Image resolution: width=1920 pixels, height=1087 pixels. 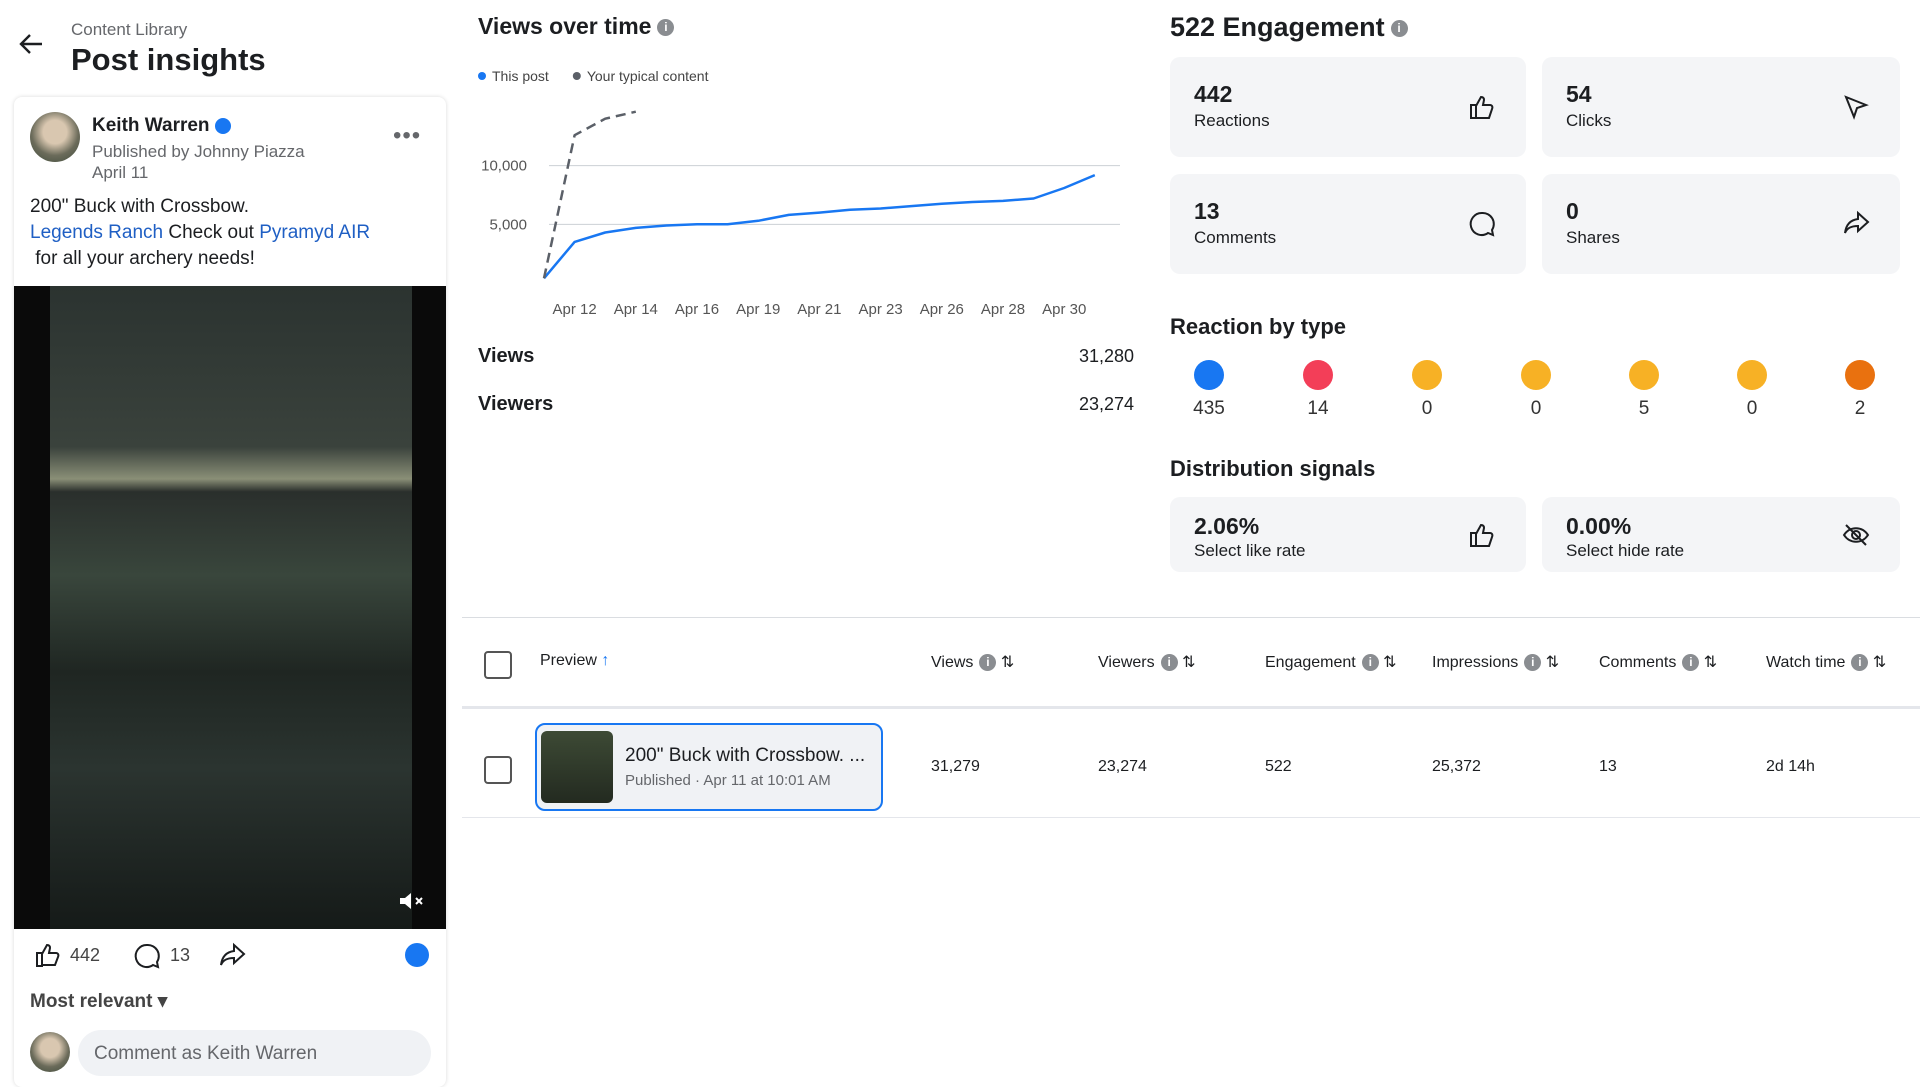 What do you see at coordinates (1235, 237) in the screenshot?
I see `metric-label: Comments` at bounding box center [1235, 237].